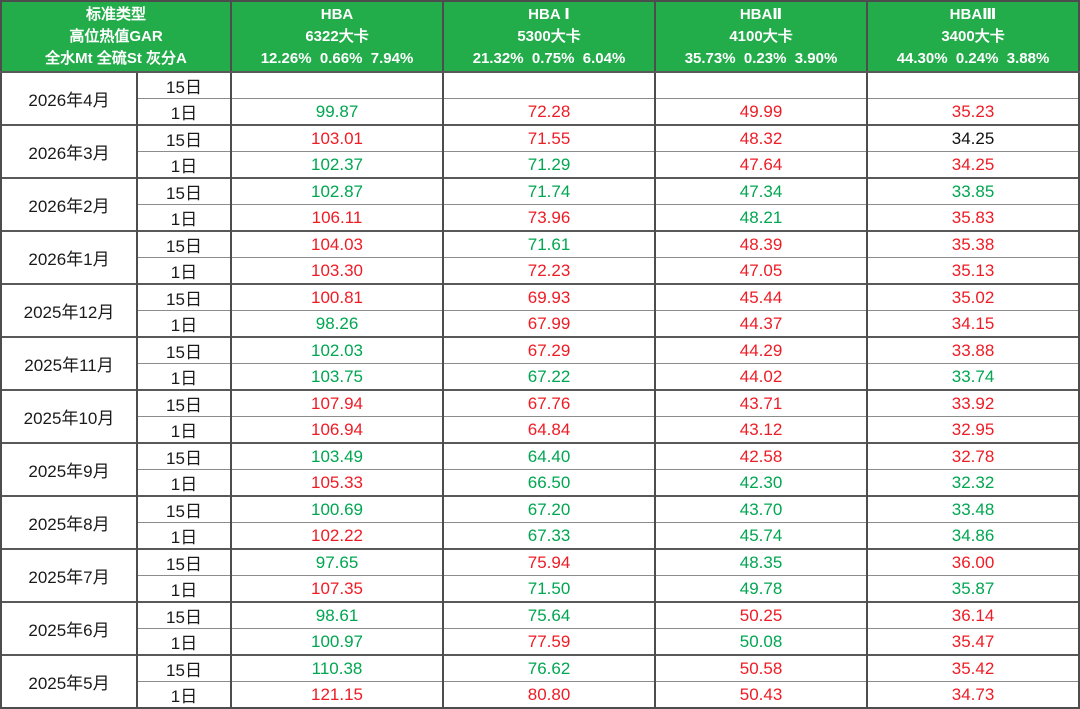 The image size is (1080, 709). I want to click on product-kcal: 3400大卡, so click(973, 36).